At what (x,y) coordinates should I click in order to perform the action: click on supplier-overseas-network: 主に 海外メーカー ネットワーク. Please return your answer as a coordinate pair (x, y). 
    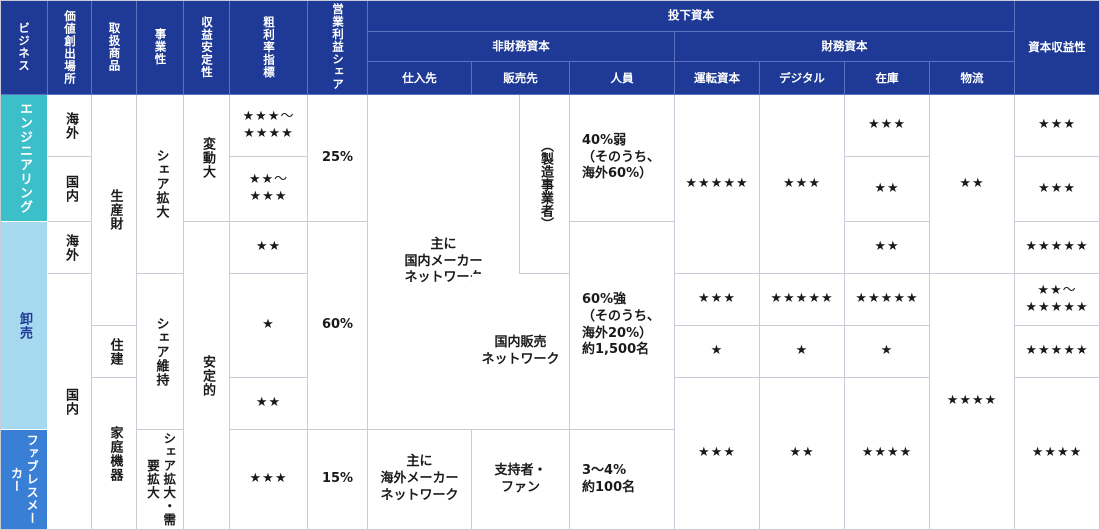
    Looking at the image, I should click on (420, 480).